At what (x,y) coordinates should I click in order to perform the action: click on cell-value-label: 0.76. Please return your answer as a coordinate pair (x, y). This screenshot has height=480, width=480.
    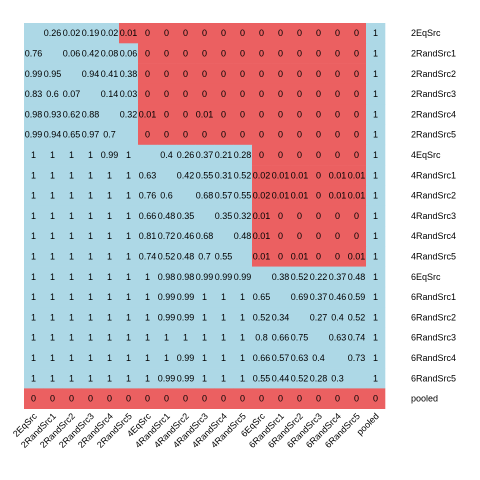
    Looking at the image, I should click on (34, 53).